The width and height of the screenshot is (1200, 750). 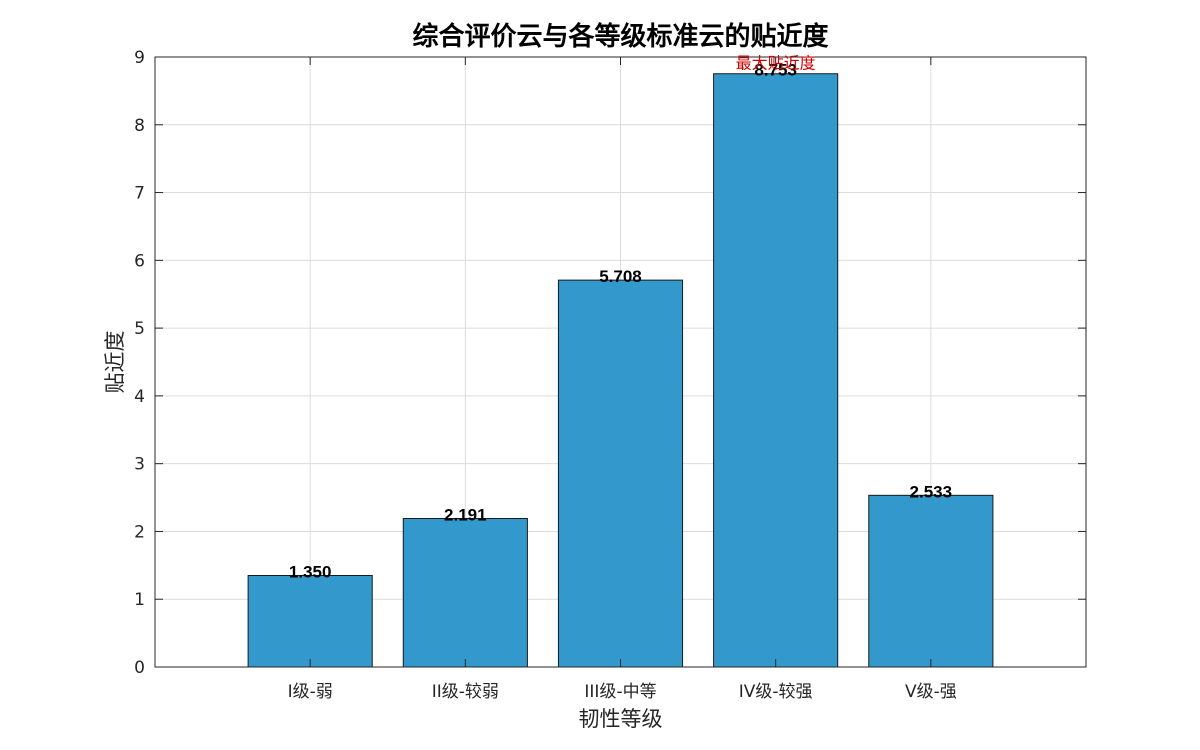 I want to click on x-tick-label: II级-较弱, so click(x=465, y=692).